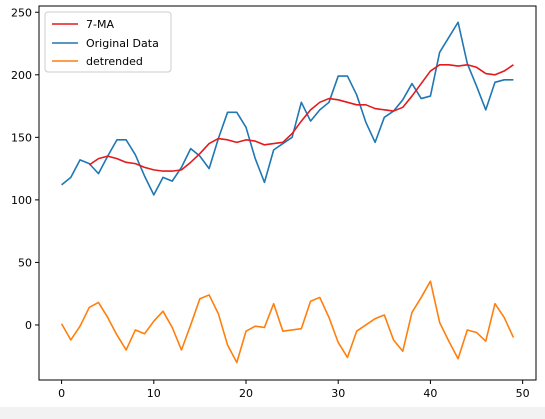  Describe the element at coordinates (154, 393) in the screenshot. I see `x-tick-label: 10` at that location.